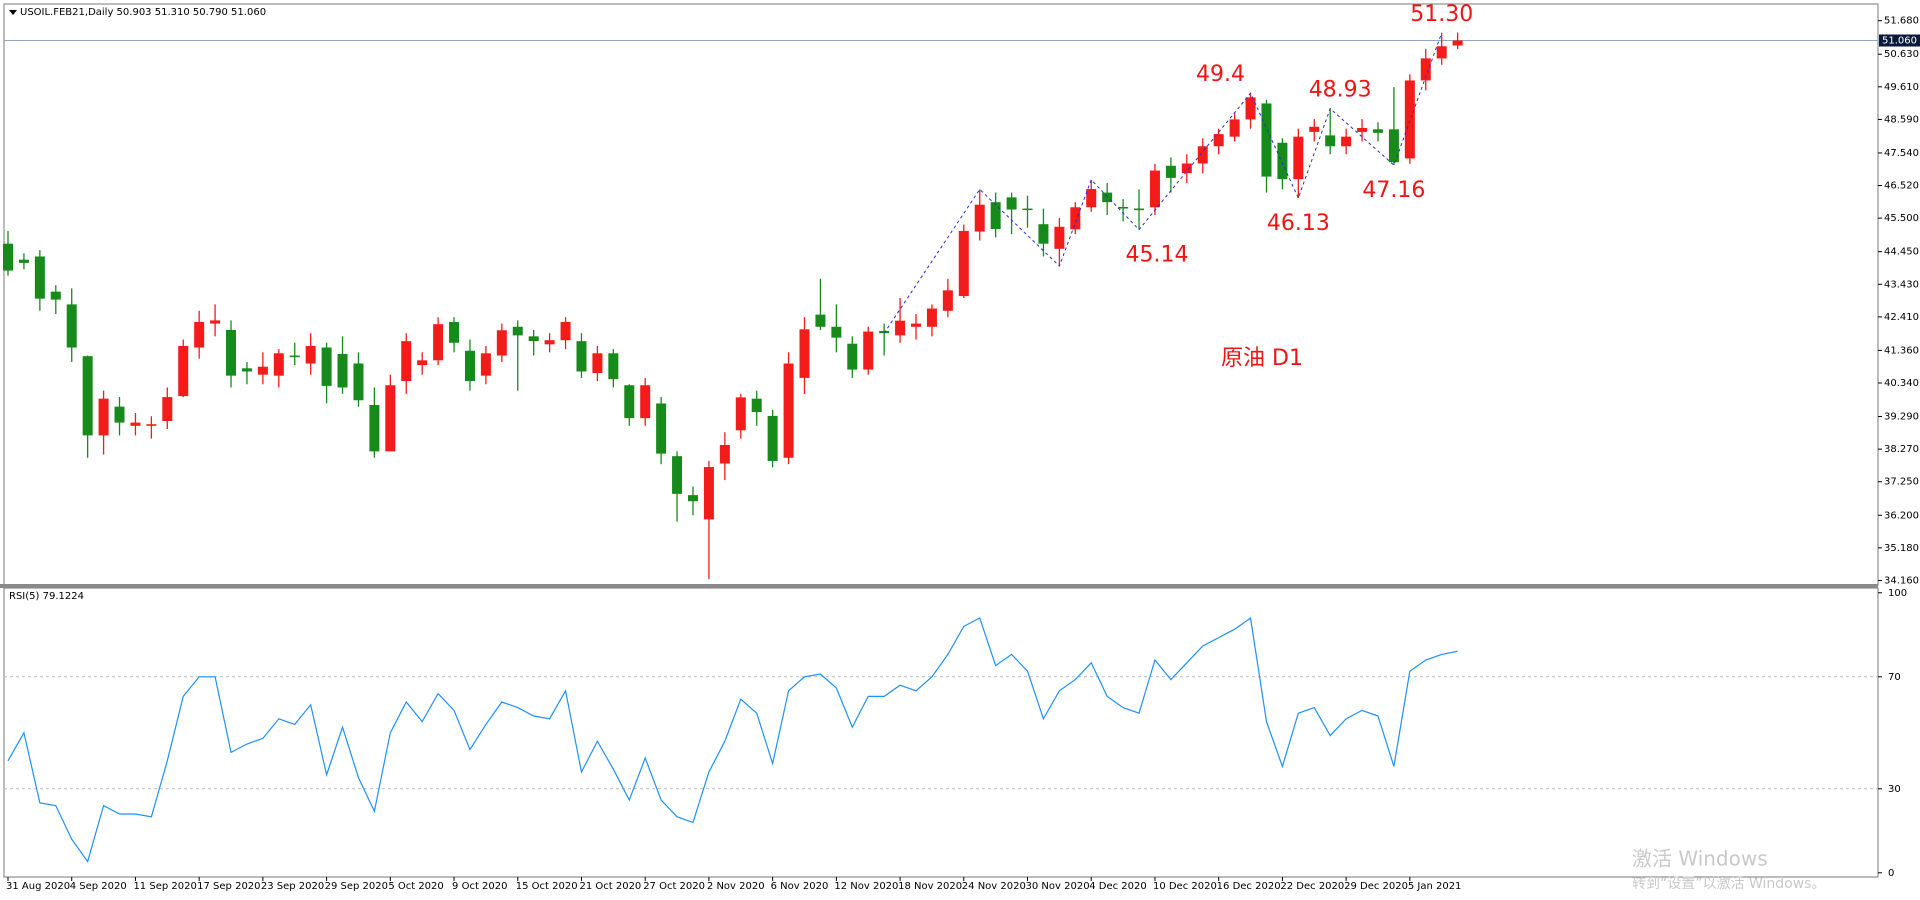  Describe the element at coordinates (1894, 677) in the screenshot. I see `y-tick-label: 70` at that location.